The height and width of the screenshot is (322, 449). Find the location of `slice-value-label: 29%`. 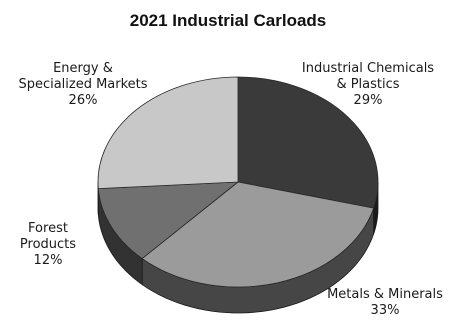

slice-value-label: 29% is located at coordinates (368, 100).